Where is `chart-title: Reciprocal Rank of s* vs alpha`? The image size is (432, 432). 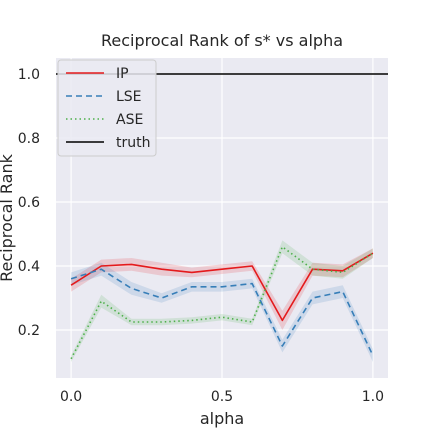 chart-title: Reciprocal Rank of s* vs alpha is located at coordinates (222, 40).